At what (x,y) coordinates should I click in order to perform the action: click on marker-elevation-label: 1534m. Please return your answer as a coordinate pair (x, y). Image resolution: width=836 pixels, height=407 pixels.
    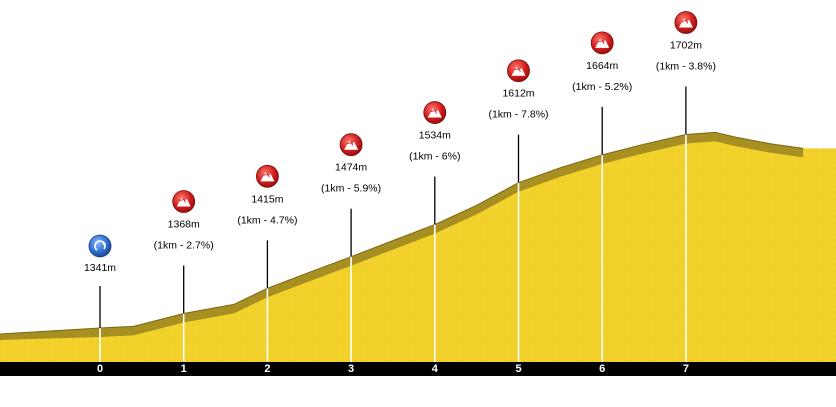
    Looking at the image, I should click on (435, 136).